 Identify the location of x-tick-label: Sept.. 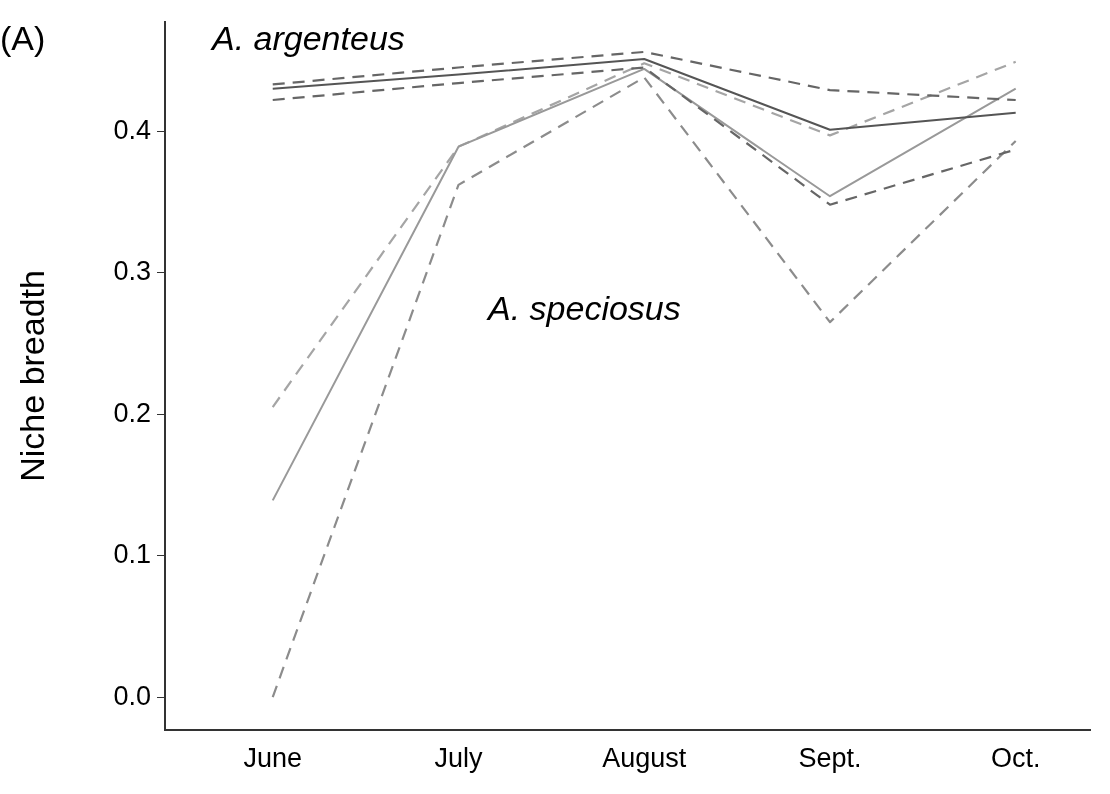
(830, 758).